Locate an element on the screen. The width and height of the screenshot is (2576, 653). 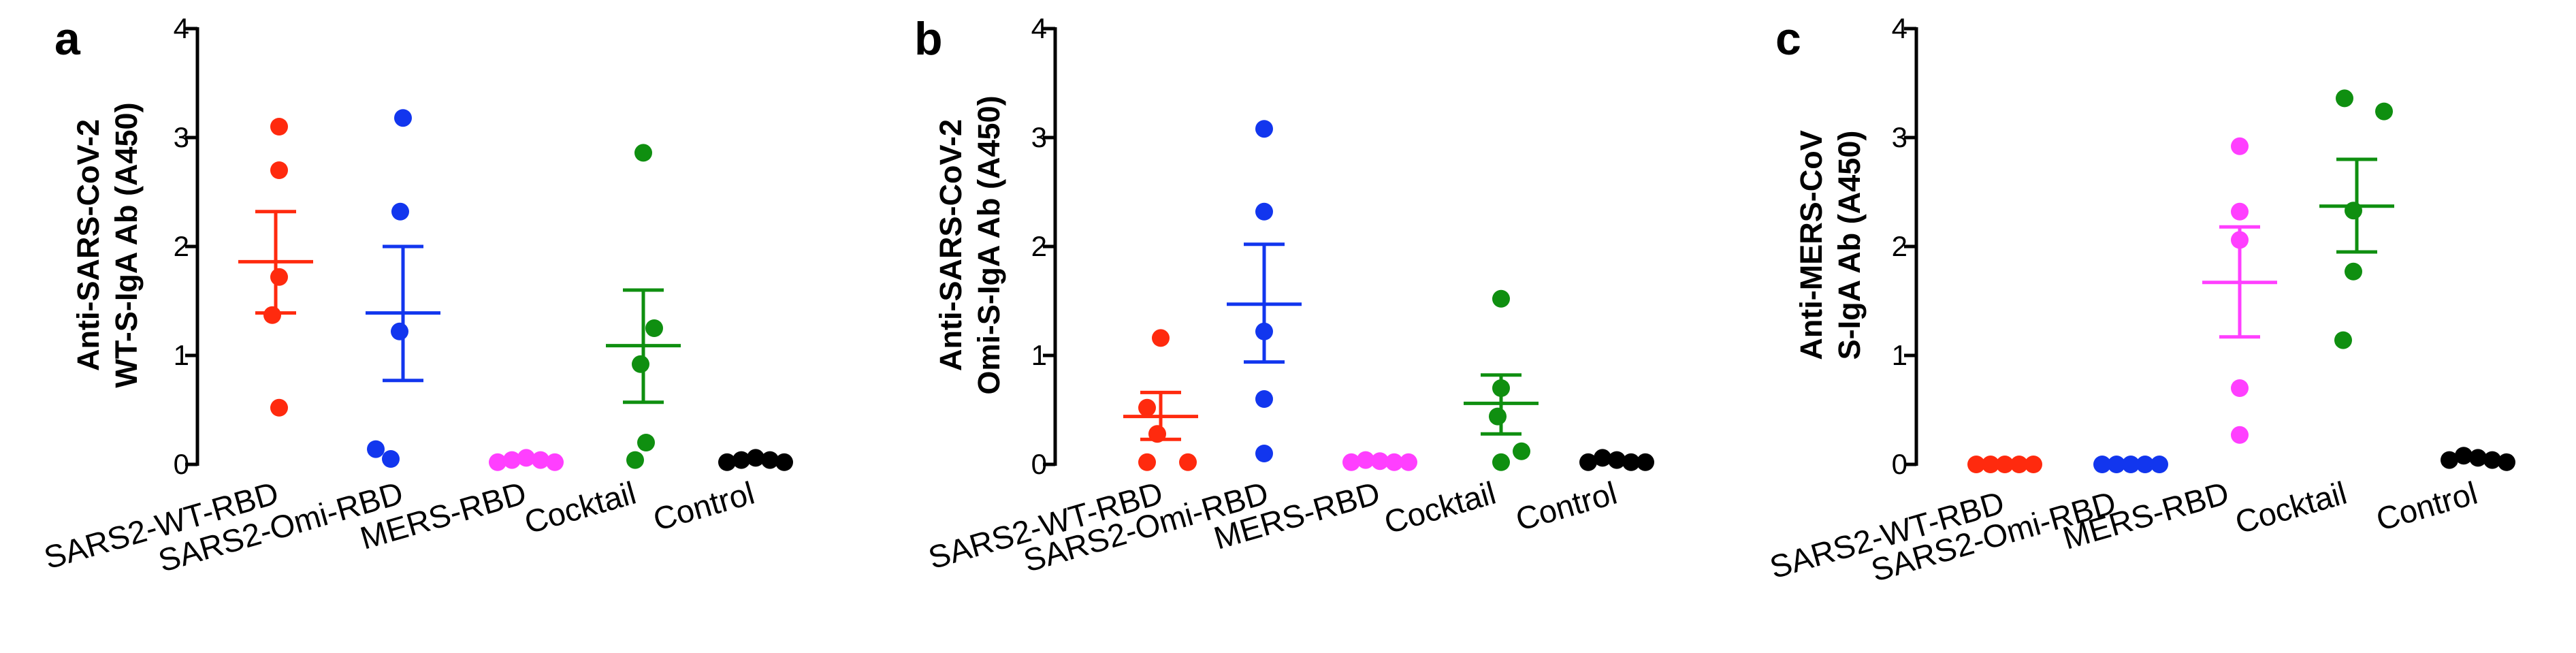
data-marks-b is located at coordinates (1388, 295).